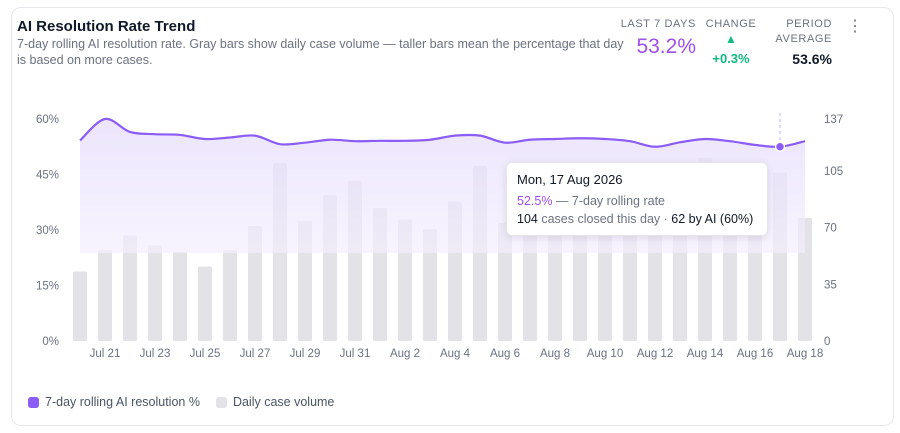  I want to click on legend-item-rate: 7-day rolling AI resolution %, so click(114, 402).